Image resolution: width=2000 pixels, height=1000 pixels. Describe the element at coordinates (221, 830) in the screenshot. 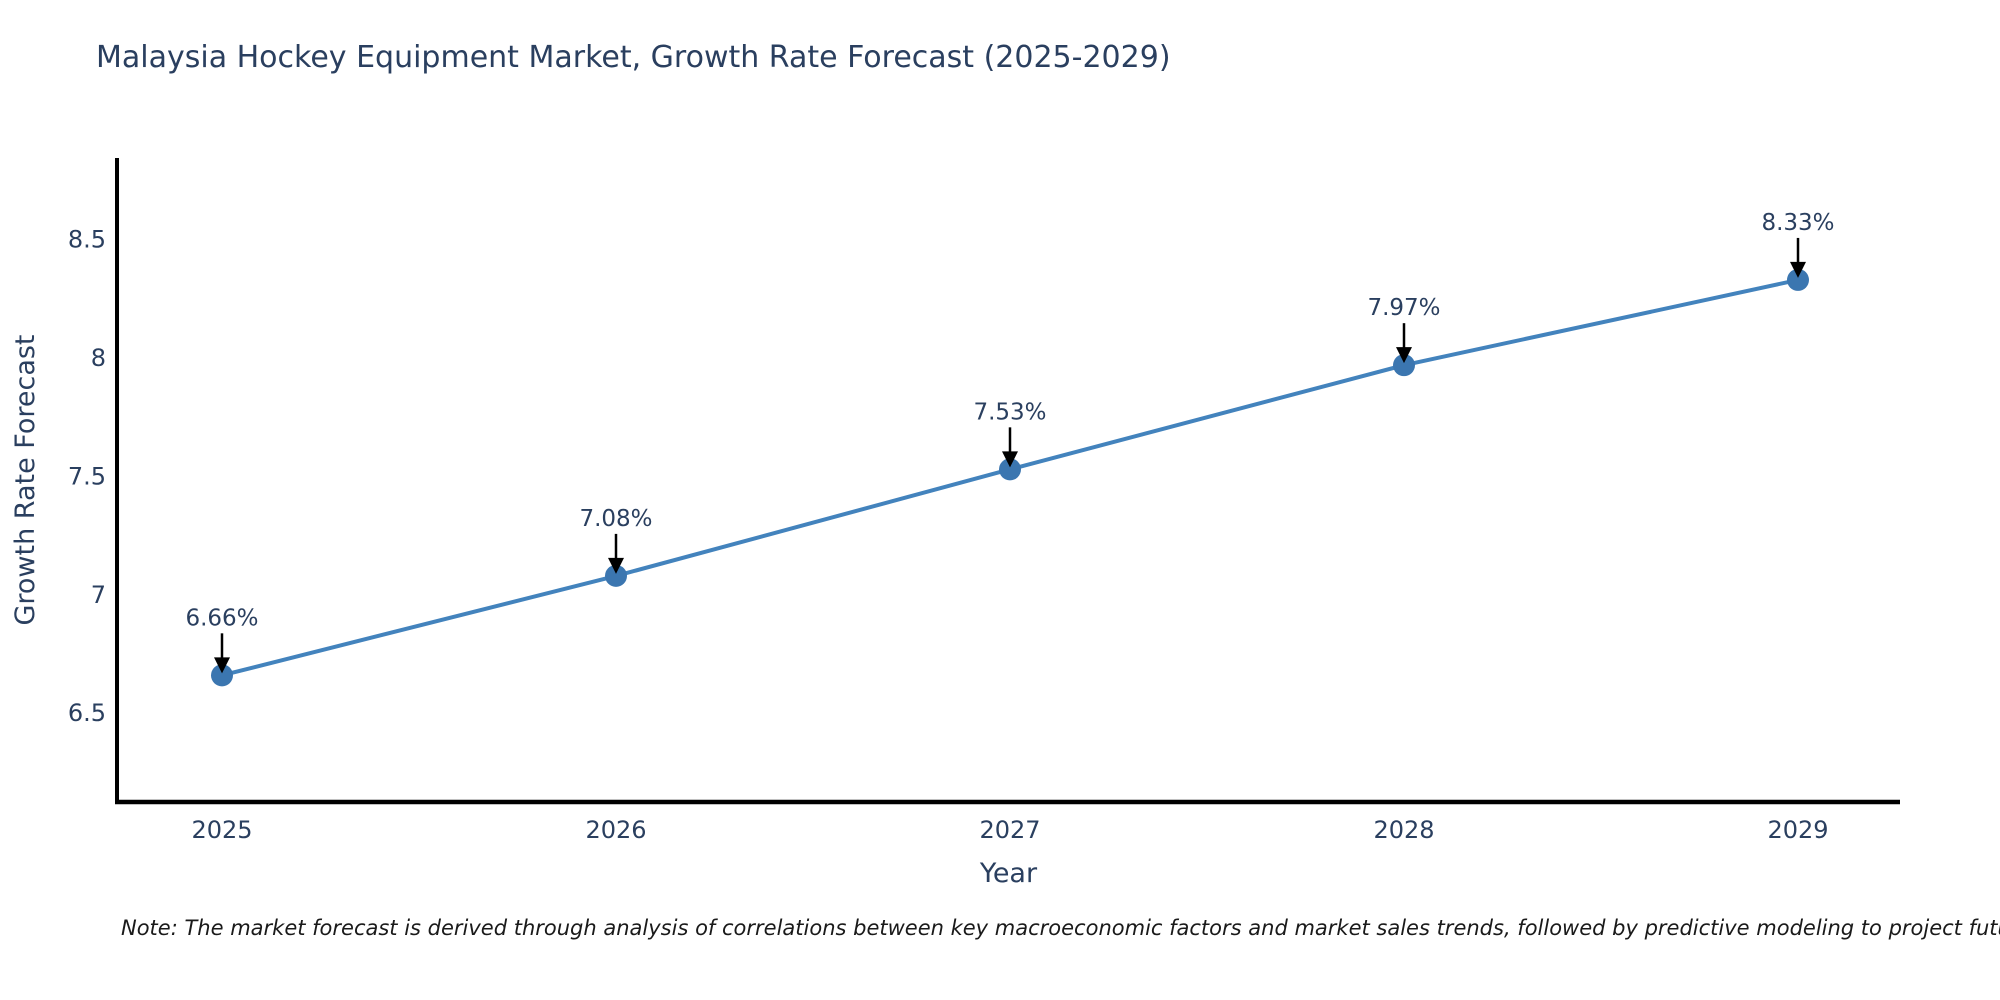

I see `x-tick-label: 2025` at that location.